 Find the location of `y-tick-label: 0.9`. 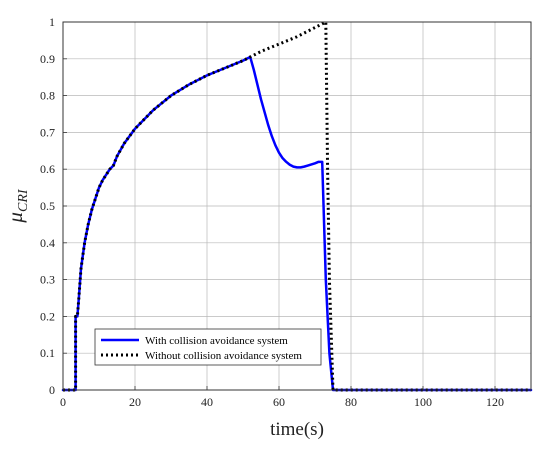

y-tick-label: 0.9 is located at coordinates (47, 59).